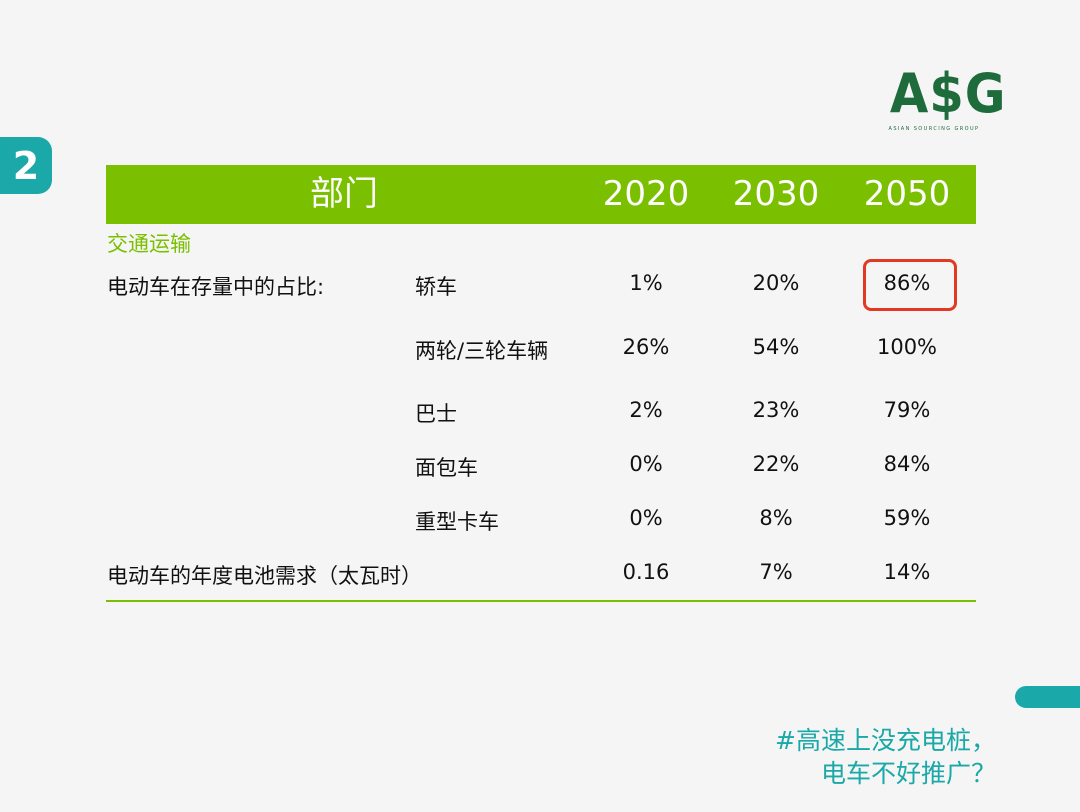 Image resolution: width=1080 pixels, height=812 pixels. I want to click on highlight-box, so click(910, 285).